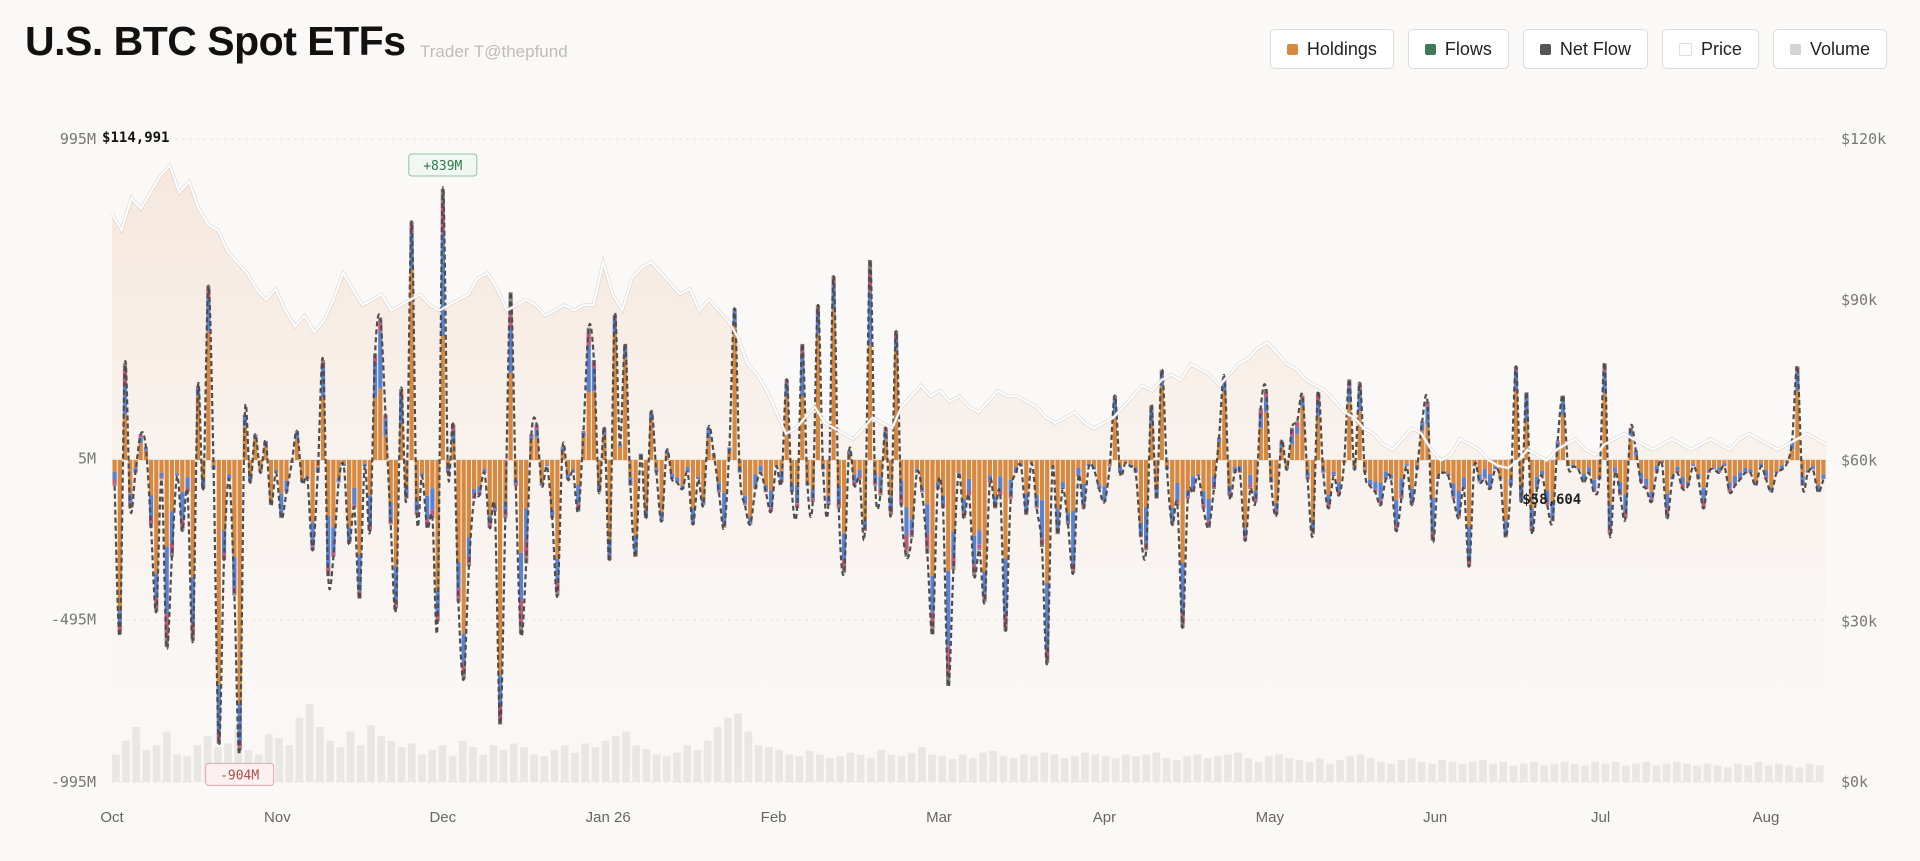  Describe the element at coordinates (1435, 817) in the screenshot. I see `x-tick-label: Jun` at that location.